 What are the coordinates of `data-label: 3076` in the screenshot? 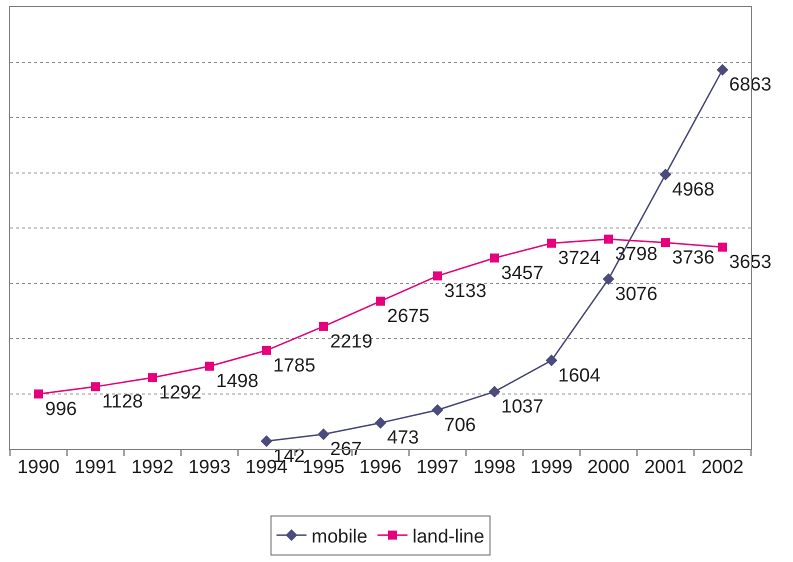 It's located at (636, 294).